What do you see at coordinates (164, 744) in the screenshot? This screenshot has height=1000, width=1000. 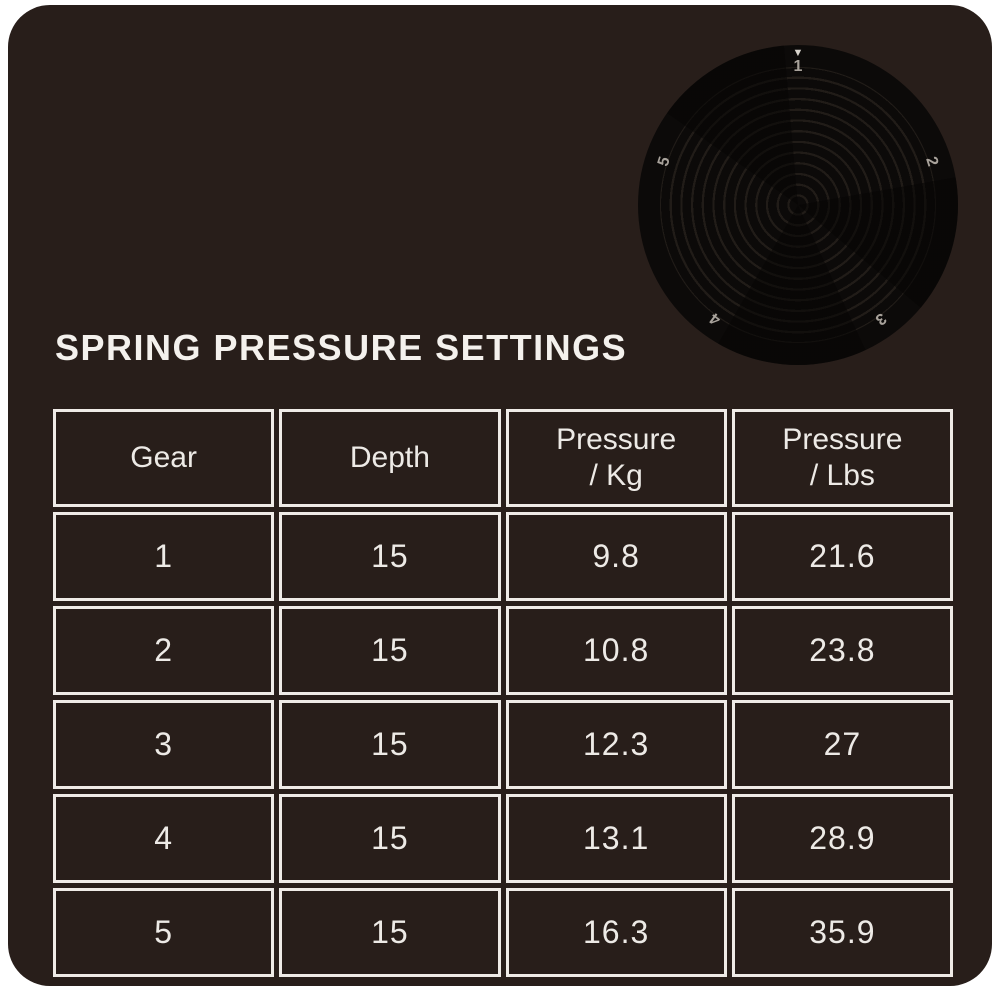 I see `cell-gear: 3` at bounding box center [164, 744].